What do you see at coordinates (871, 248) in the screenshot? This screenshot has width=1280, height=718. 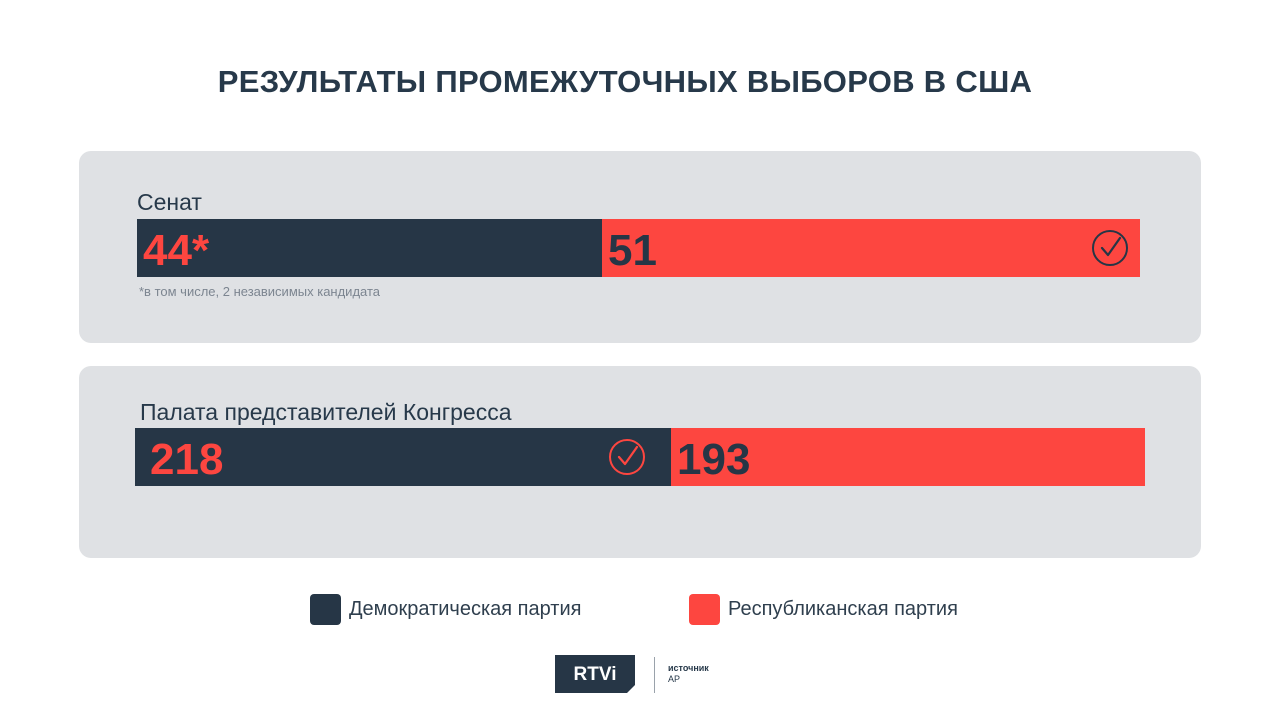 I see `senate-bar-republican` at bounding box center [871, 248].